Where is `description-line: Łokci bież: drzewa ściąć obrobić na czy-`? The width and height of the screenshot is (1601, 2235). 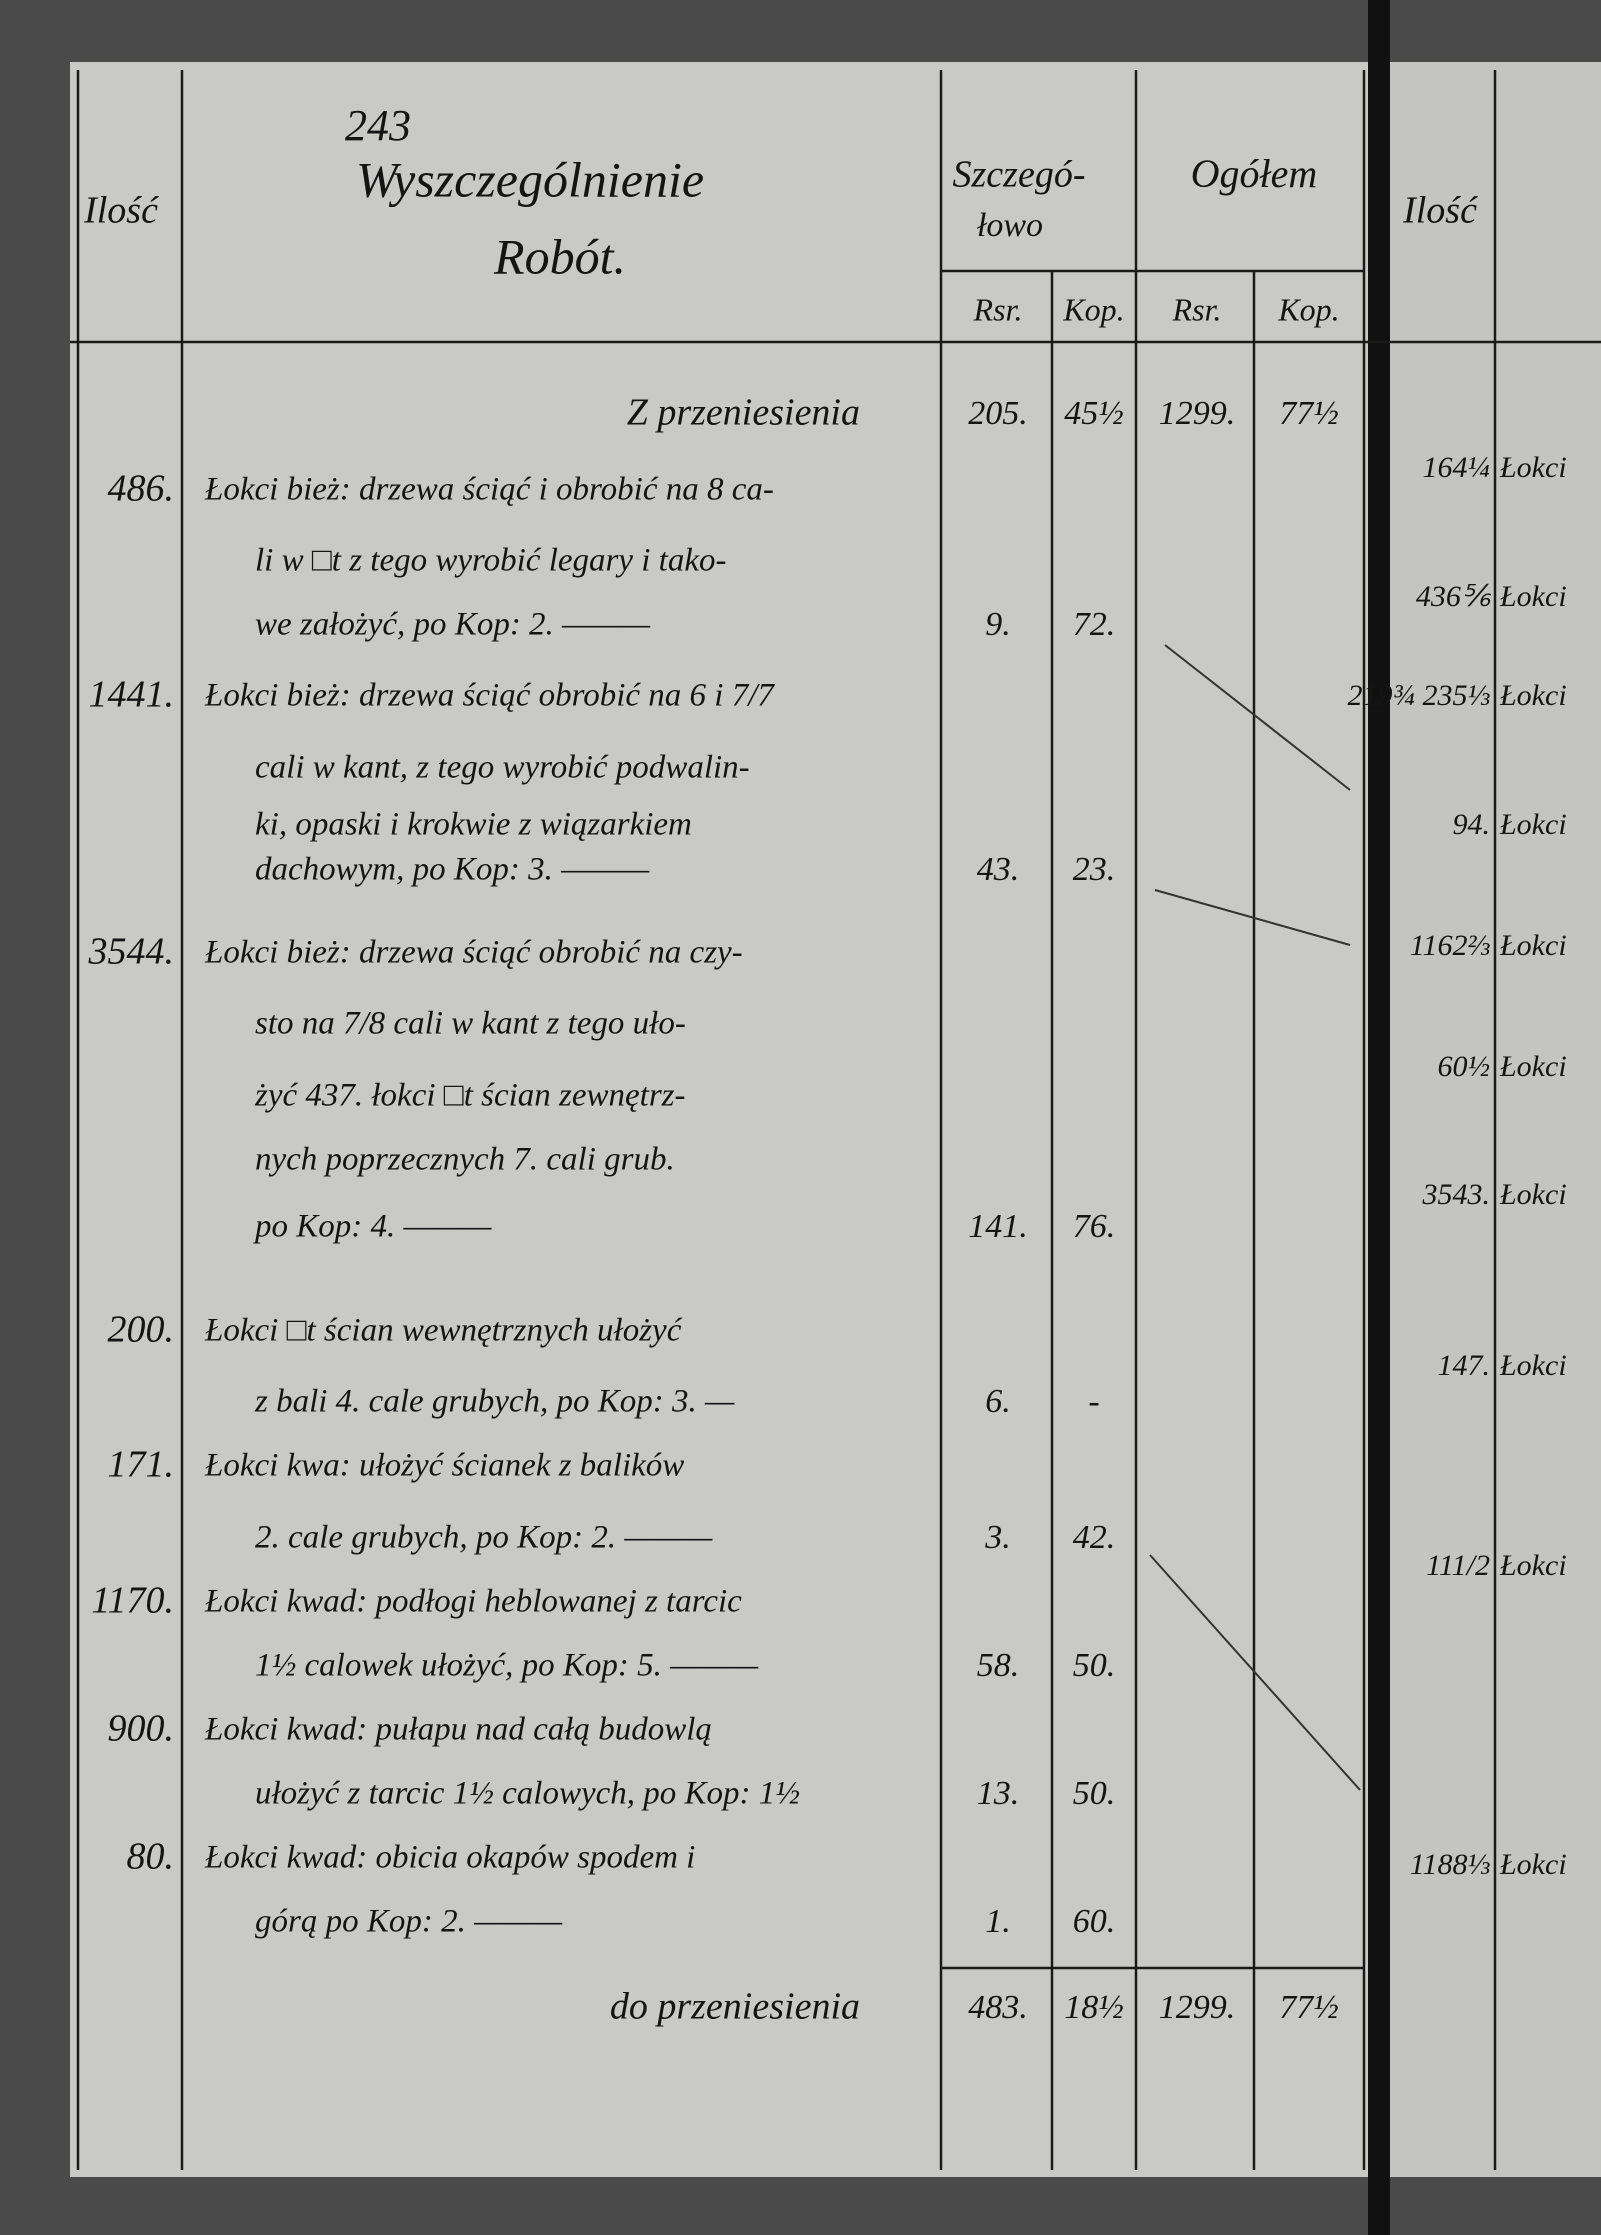 description-line: Łokci bież: drzewa ściąć obrobić na czy- is located at coordinates (473, 953).